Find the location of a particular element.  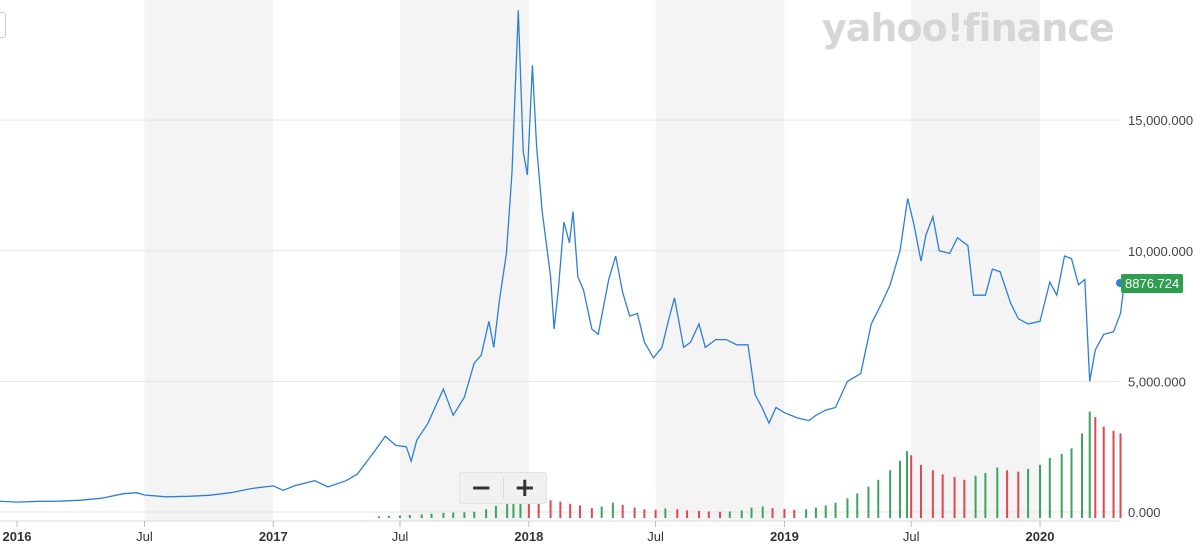

last-price-label: 8876.724 is located at coordinates (1152, 283).